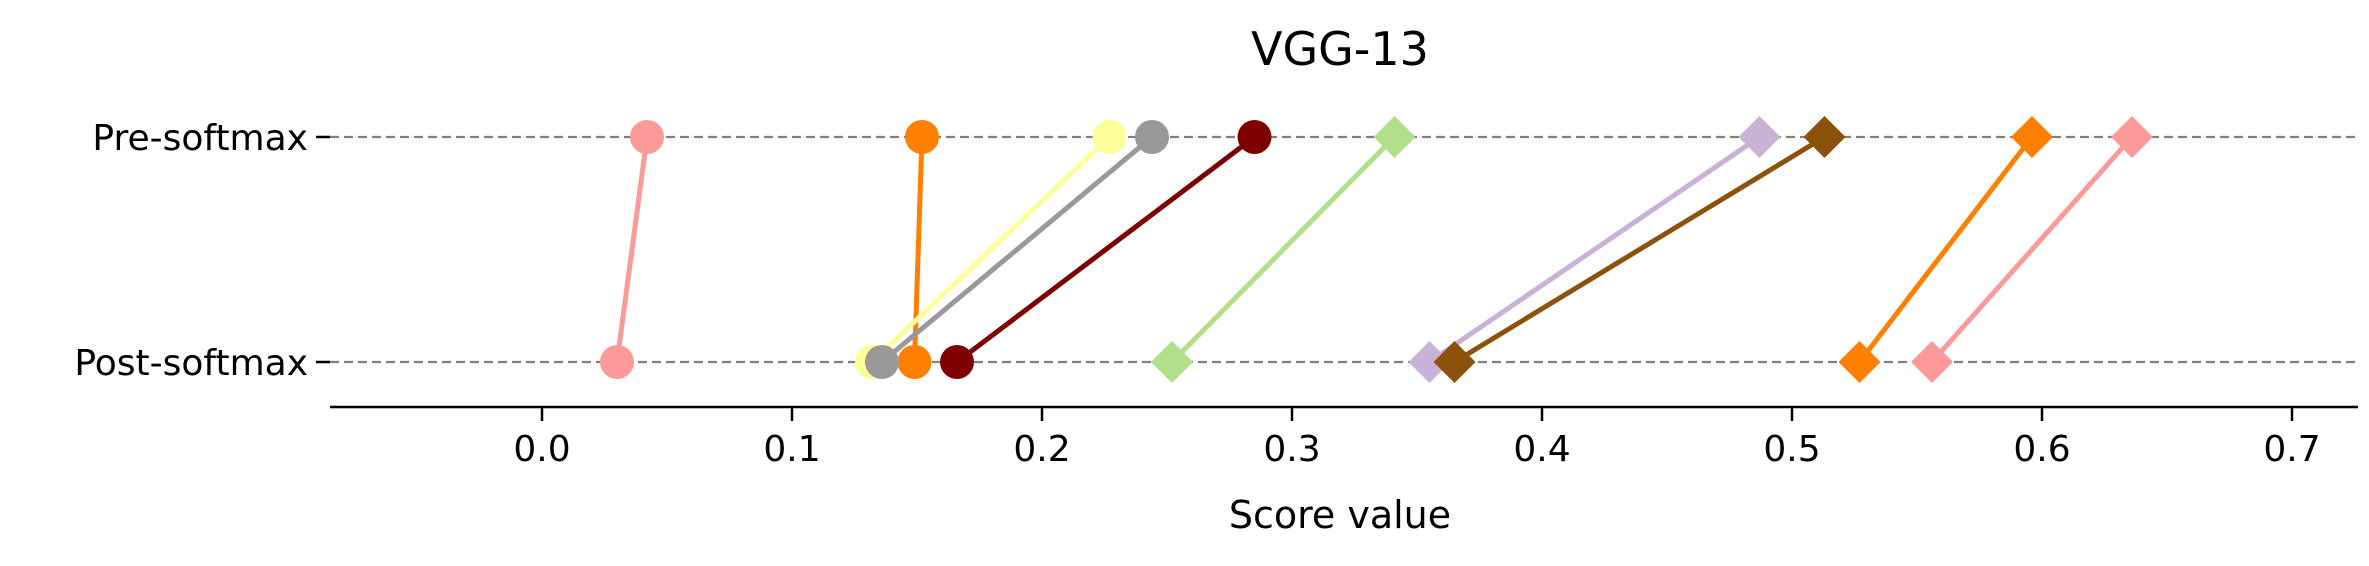 This screenshot has width=2369, height=566. What do you see at coordinates (2041, 449) in the screenshot?
I see `x-tick-label: 0.6` at bounding box center [2041, 449].